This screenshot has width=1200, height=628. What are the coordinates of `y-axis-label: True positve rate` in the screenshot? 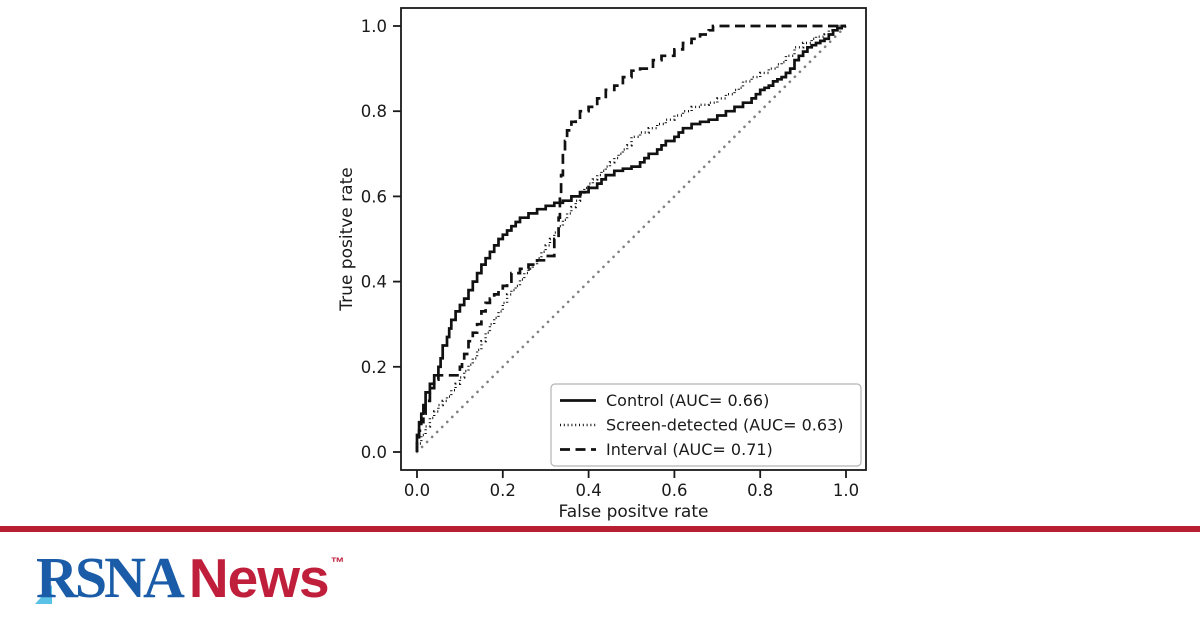 It's located at (347, 239).